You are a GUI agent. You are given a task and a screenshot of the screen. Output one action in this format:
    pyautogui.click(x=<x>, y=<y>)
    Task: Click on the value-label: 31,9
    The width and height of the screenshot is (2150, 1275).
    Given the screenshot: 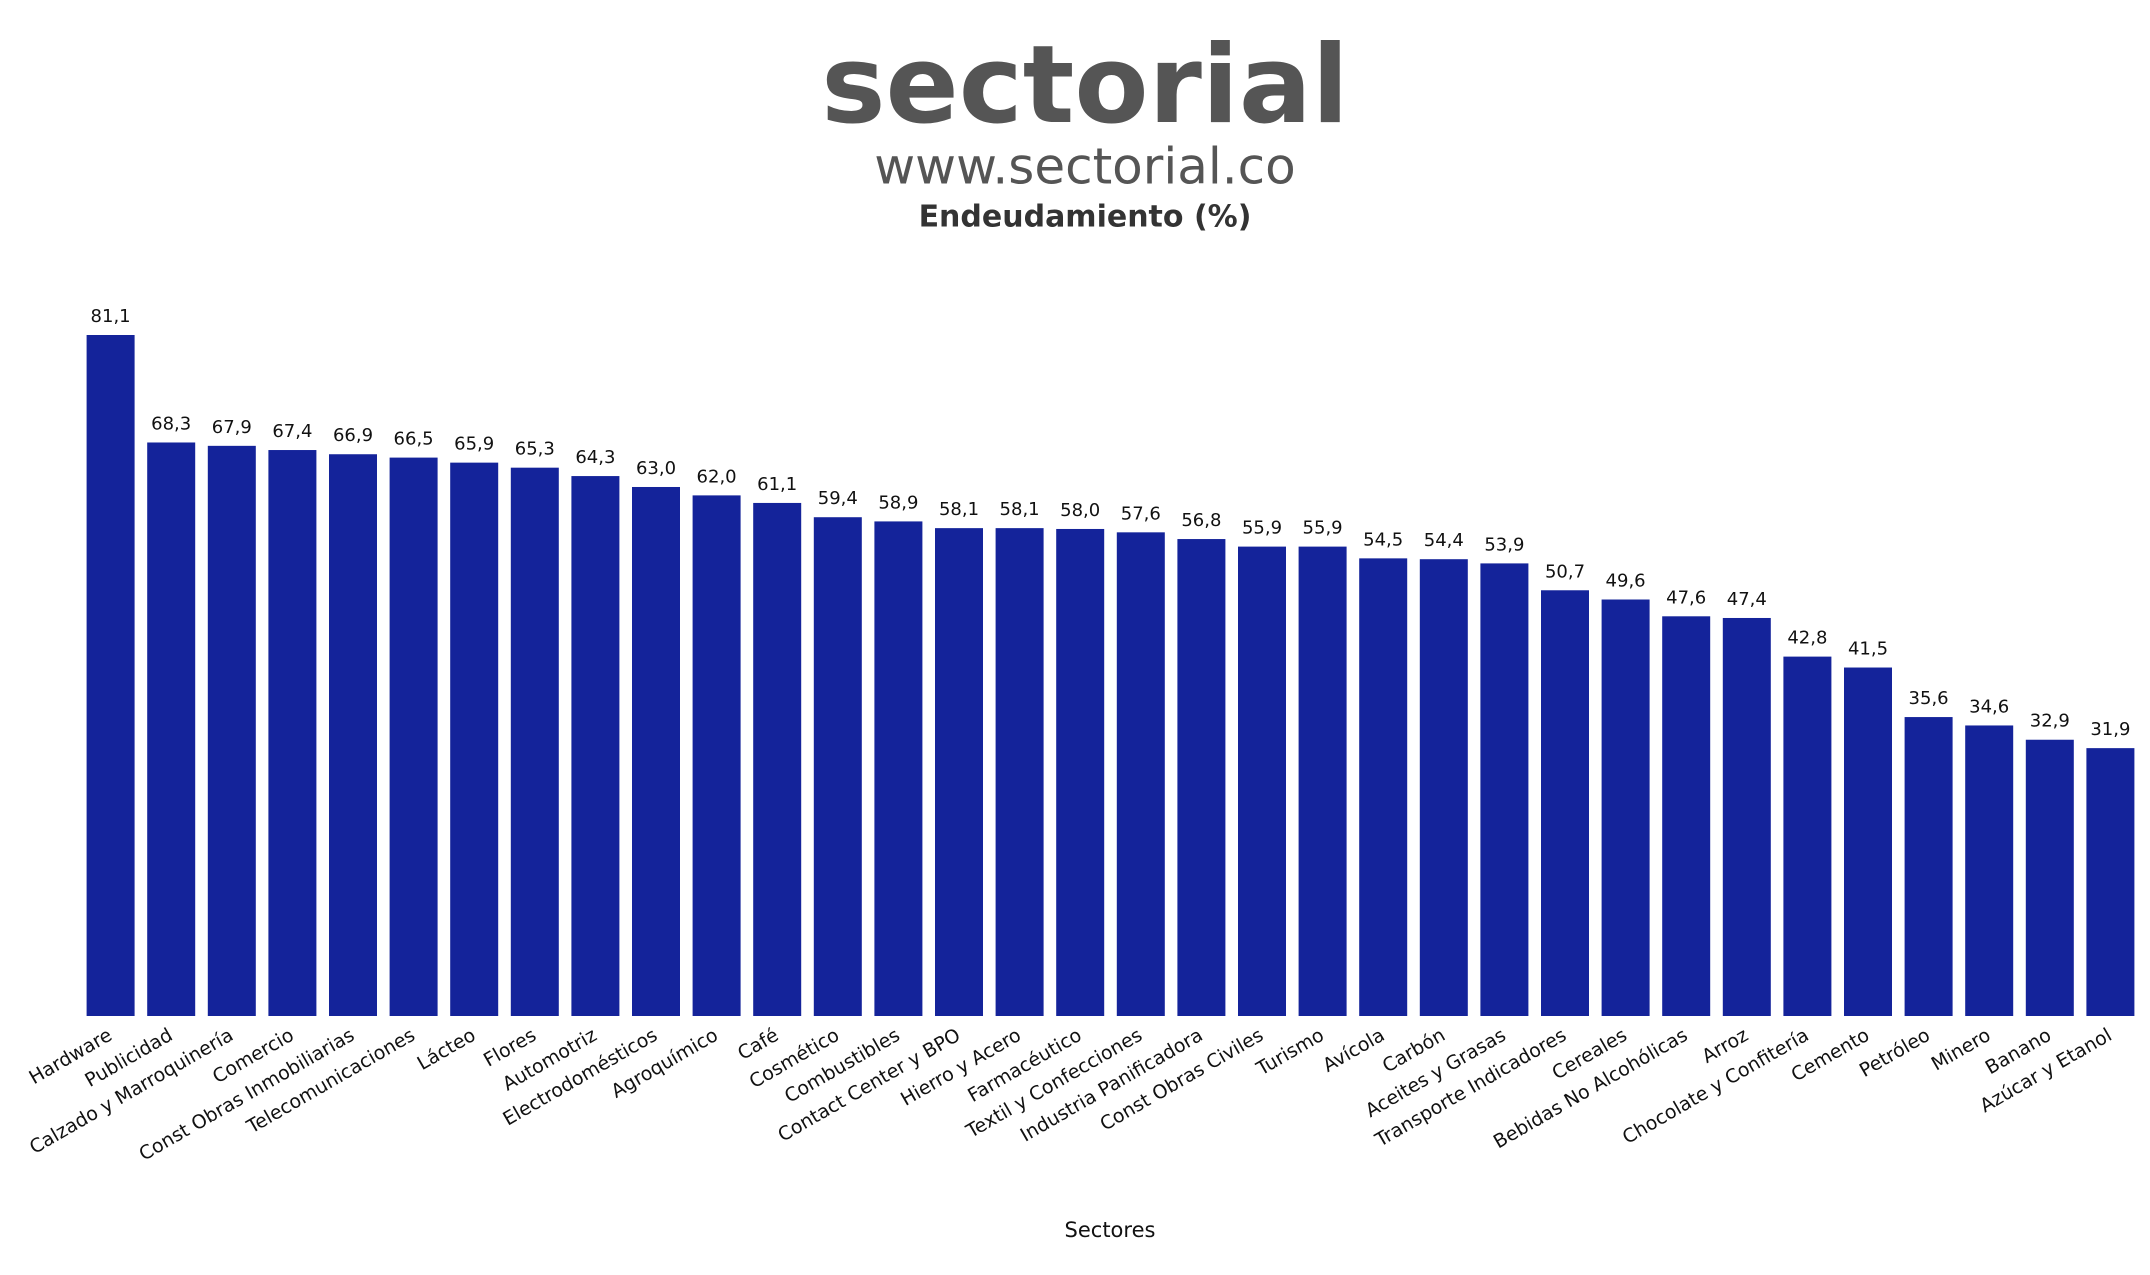 What is the action you would take?
    pyautogui.click(x=2110, y=729)
    